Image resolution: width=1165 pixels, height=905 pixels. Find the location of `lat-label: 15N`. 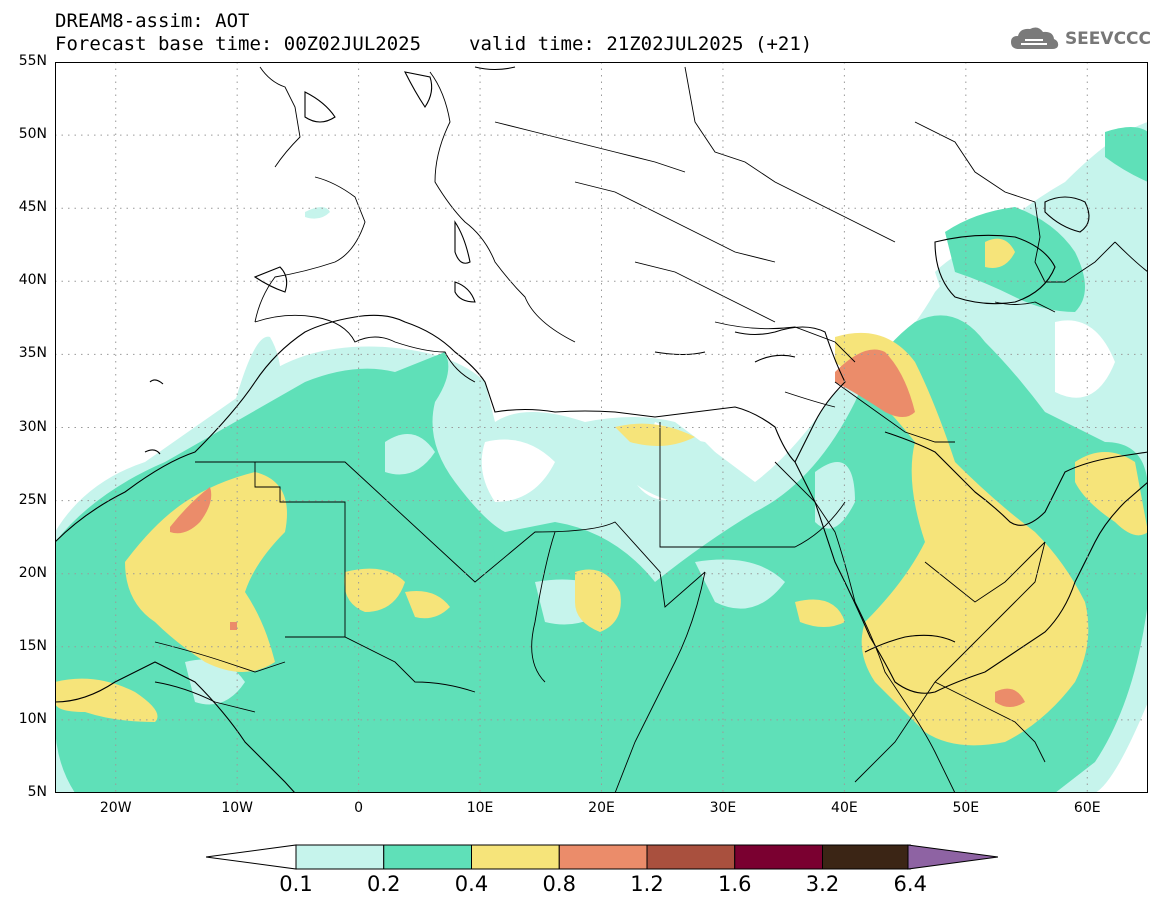

lat-label: 15N is located at coordinates (32, 645).